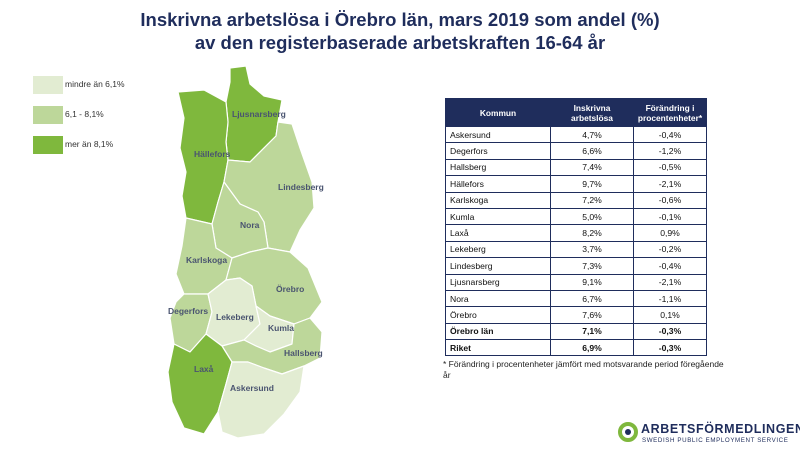 The image size is (800, 455). I want to click on table-row: Hällefors 9,7% -2,1%, so click(576, 184).